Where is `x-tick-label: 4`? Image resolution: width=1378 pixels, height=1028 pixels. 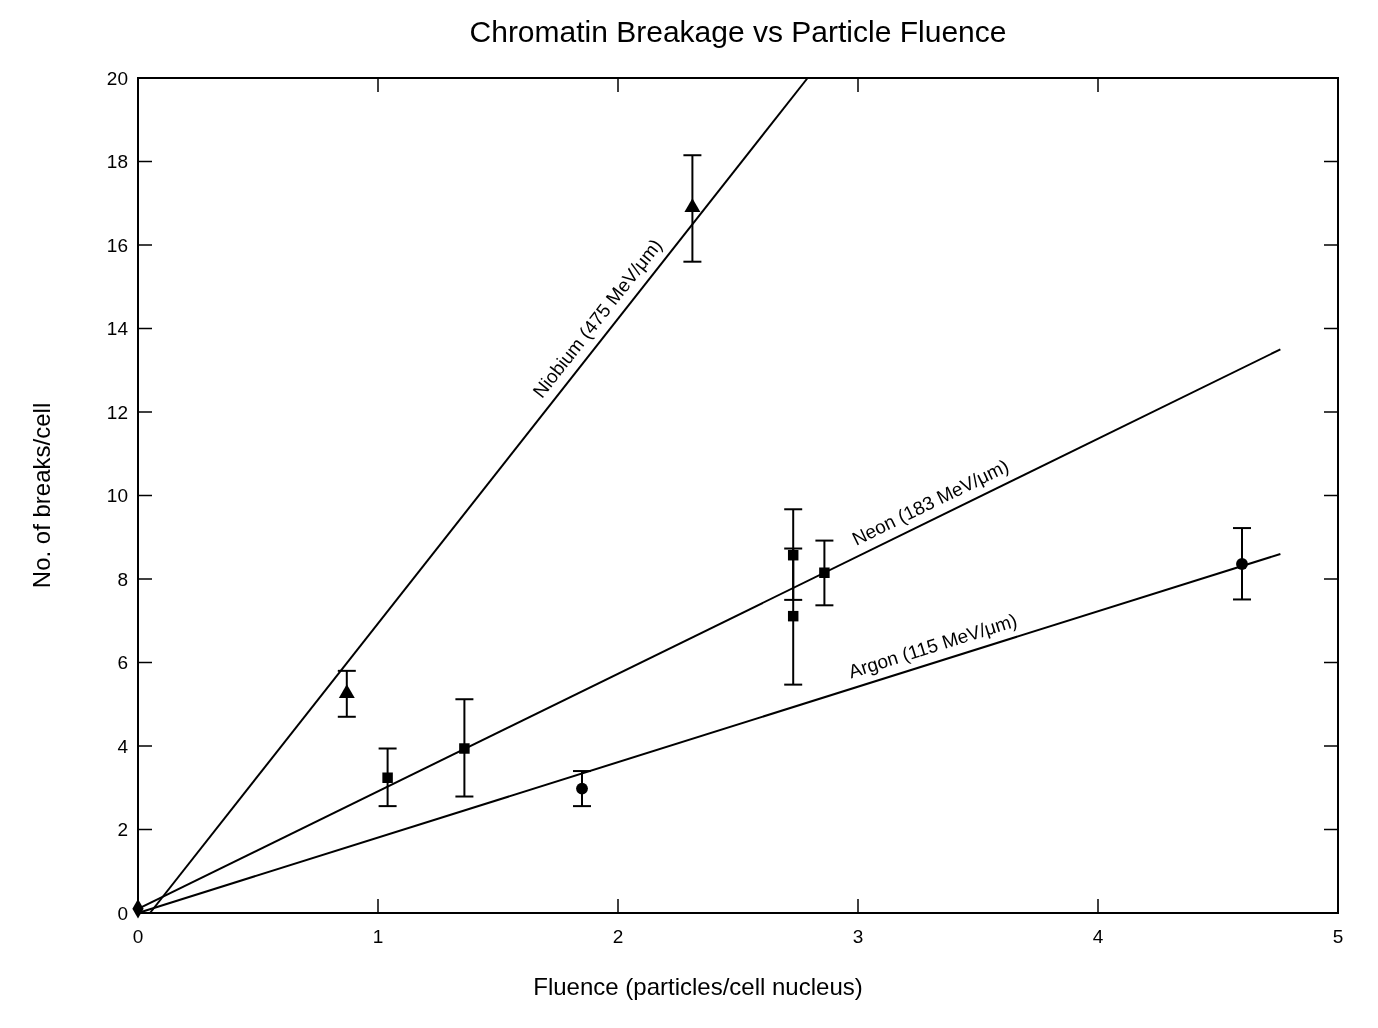
x-tick-label: 4 is located at coordinates (1098, 936).